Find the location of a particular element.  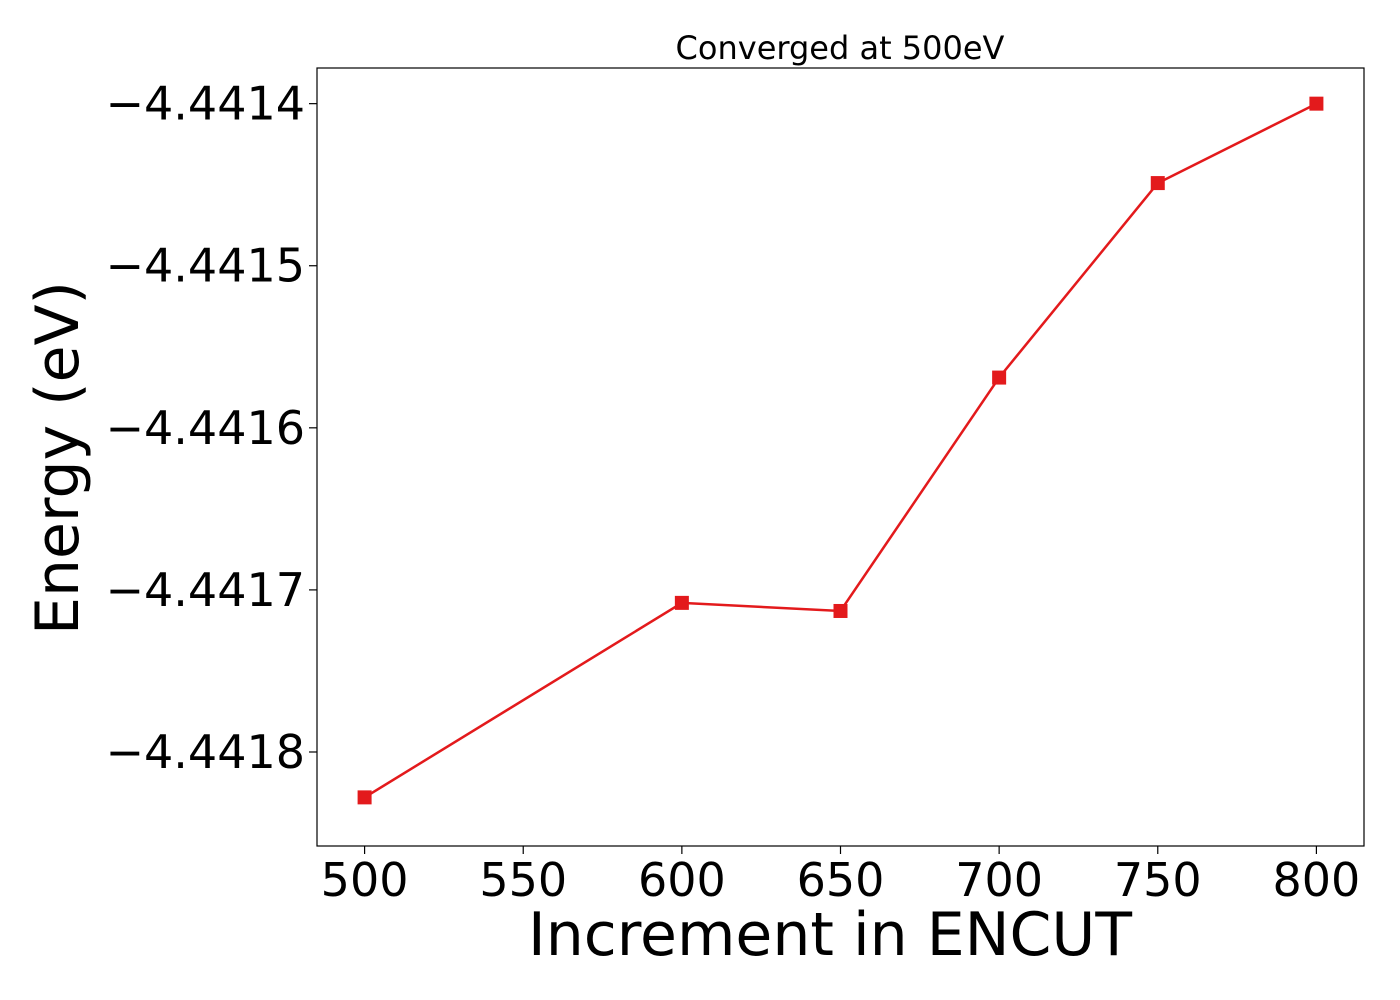

y-axis: −4.4414 −4.4415 −4.4416 −4.4417 −4.4418 is located at coordinates (211, 428).